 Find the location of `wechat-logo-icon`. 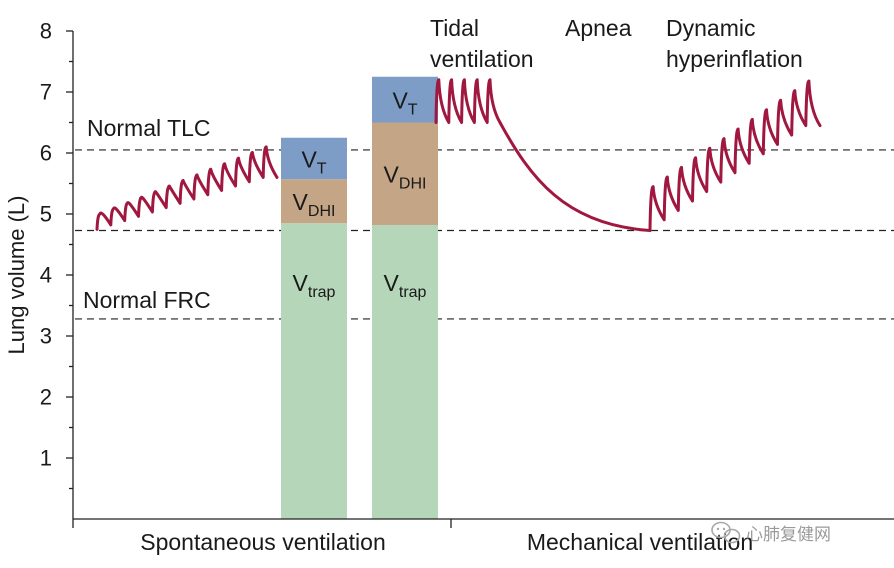

wechat-logo-icon is located at coordinates (726, 532).